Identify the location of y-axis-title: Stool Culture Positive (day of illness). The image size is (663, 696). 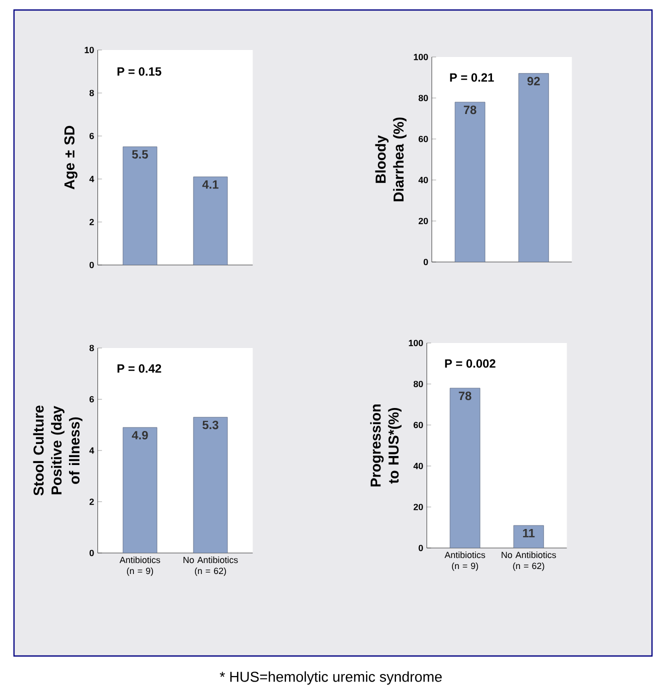
(57, 451).